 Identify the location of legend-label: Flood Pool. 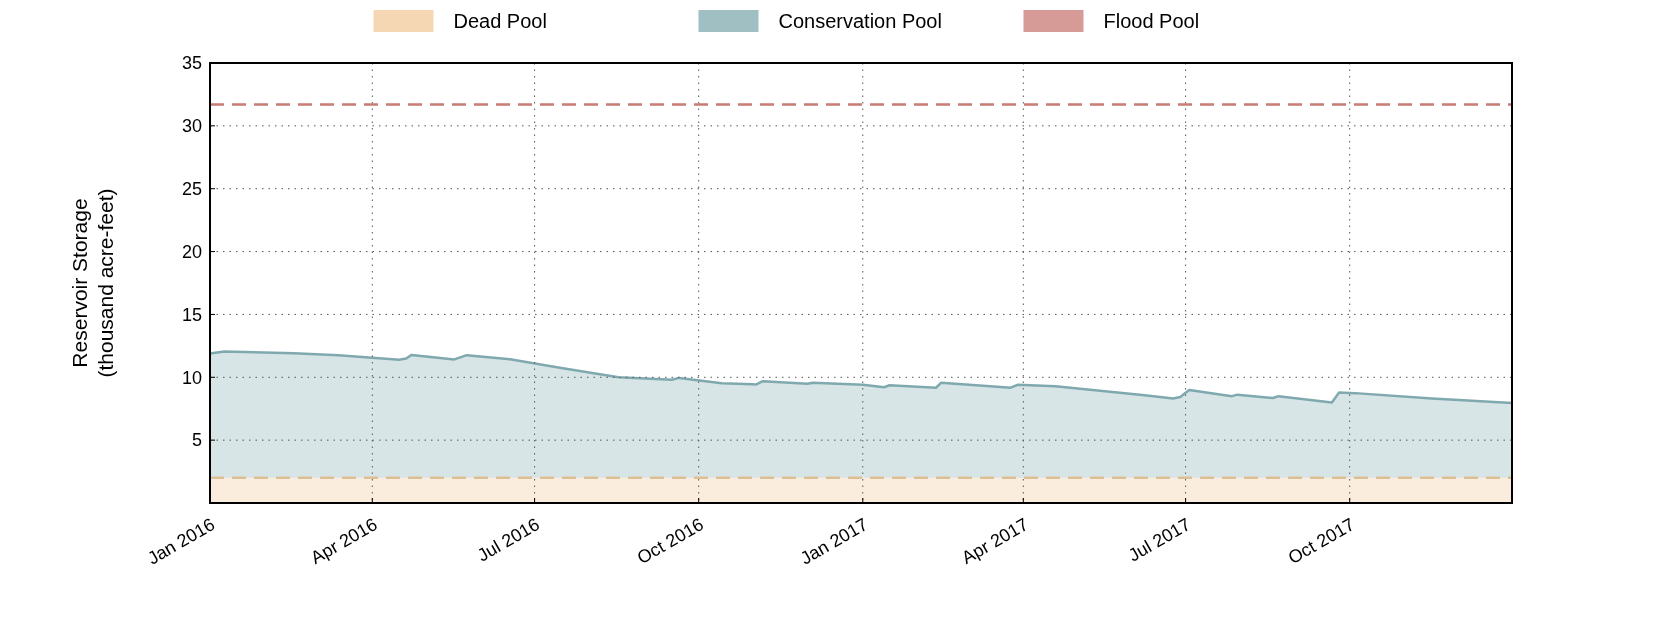
(1151, 21).